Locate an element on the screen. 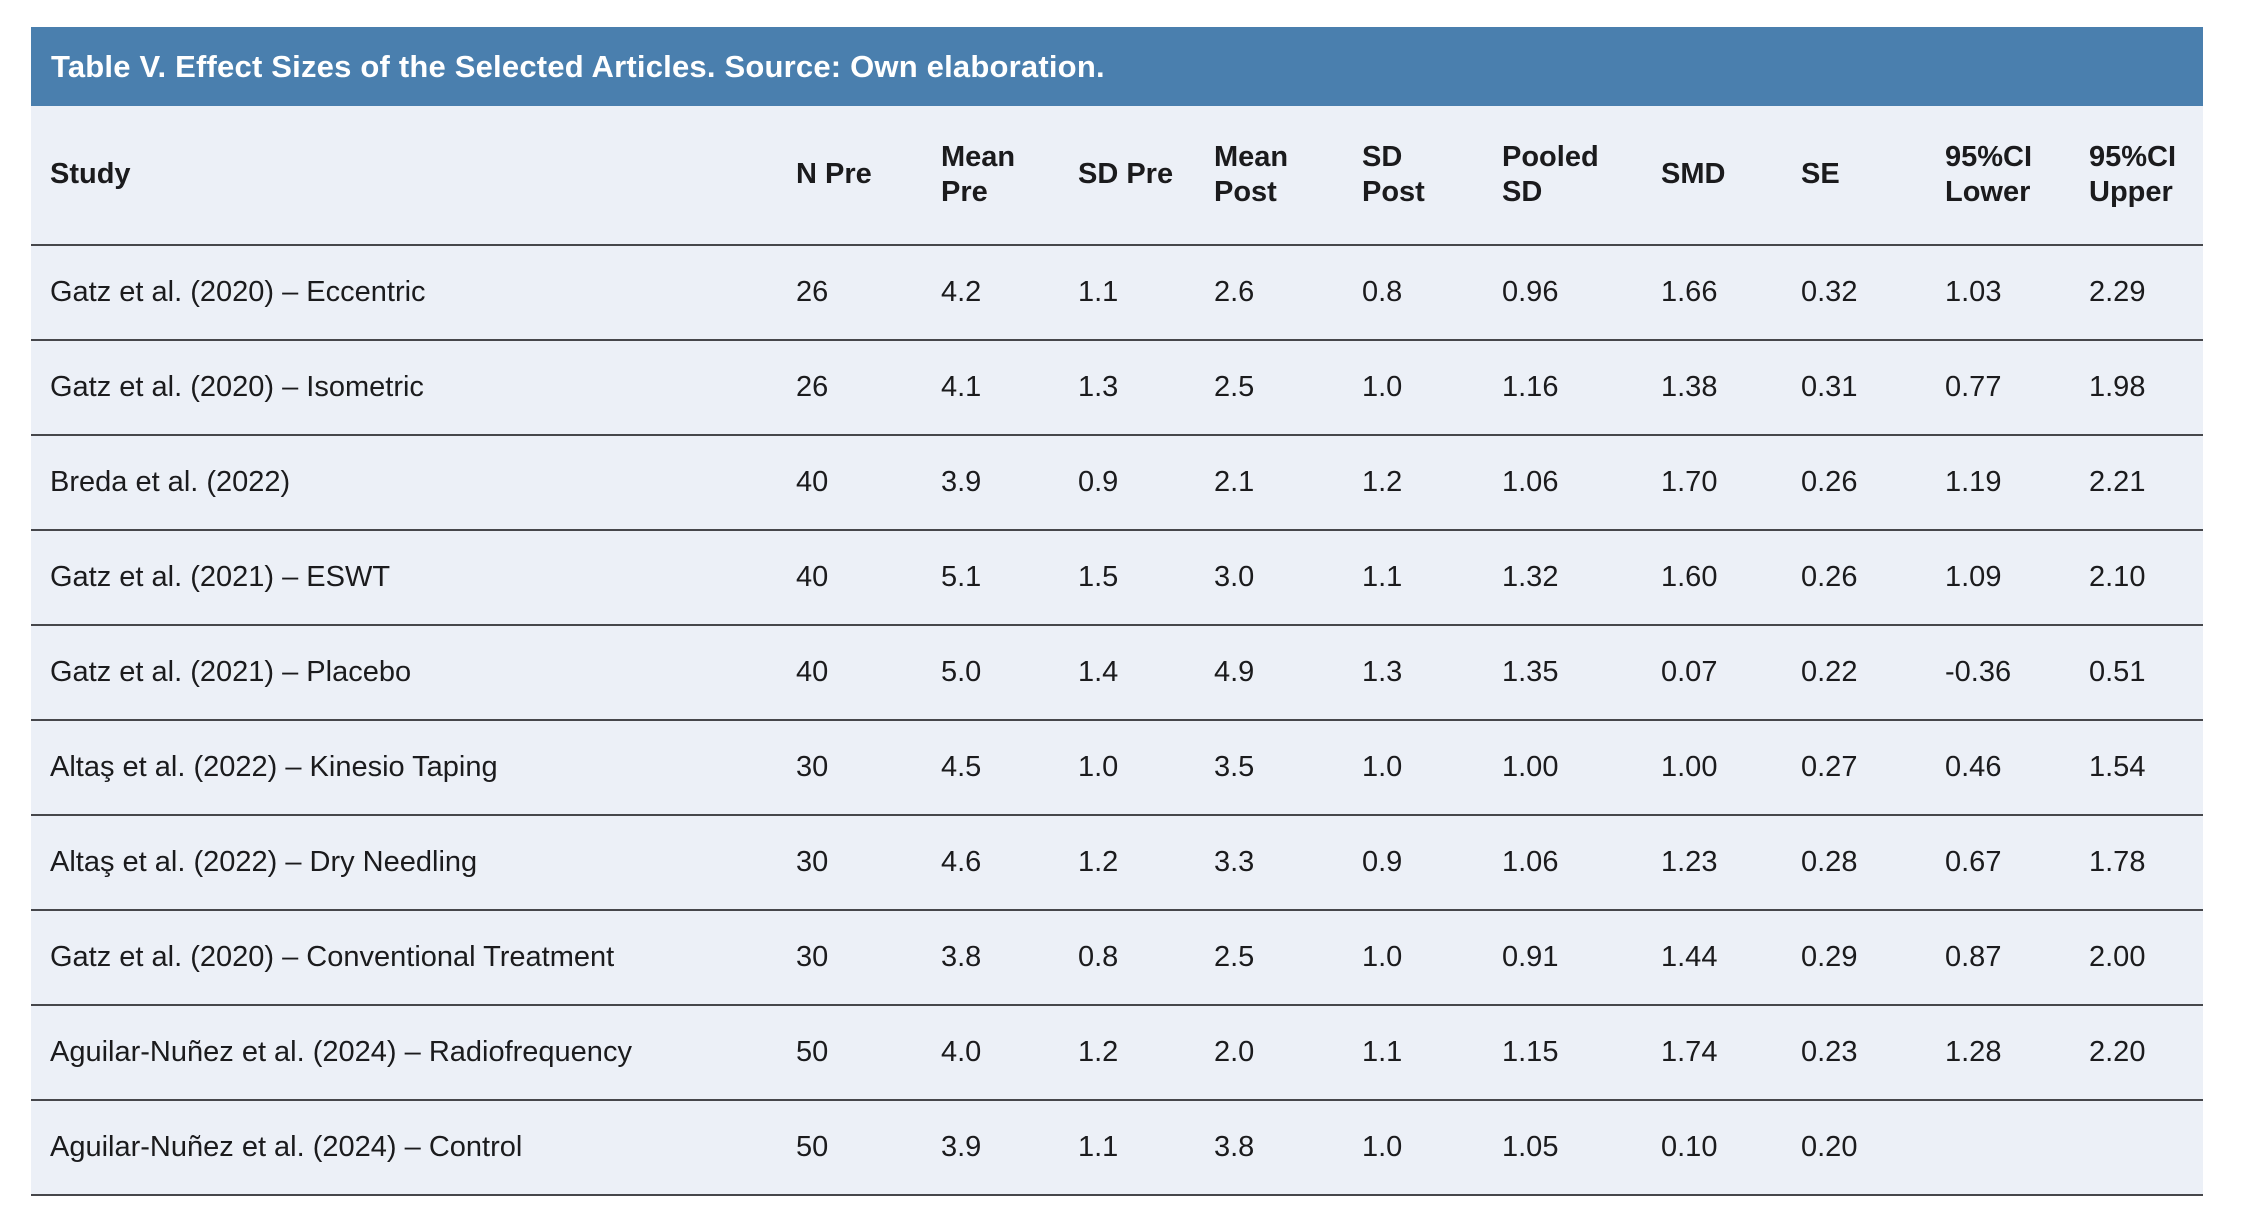  cell-n-pre: 26 is located at coordinates (868, 293).